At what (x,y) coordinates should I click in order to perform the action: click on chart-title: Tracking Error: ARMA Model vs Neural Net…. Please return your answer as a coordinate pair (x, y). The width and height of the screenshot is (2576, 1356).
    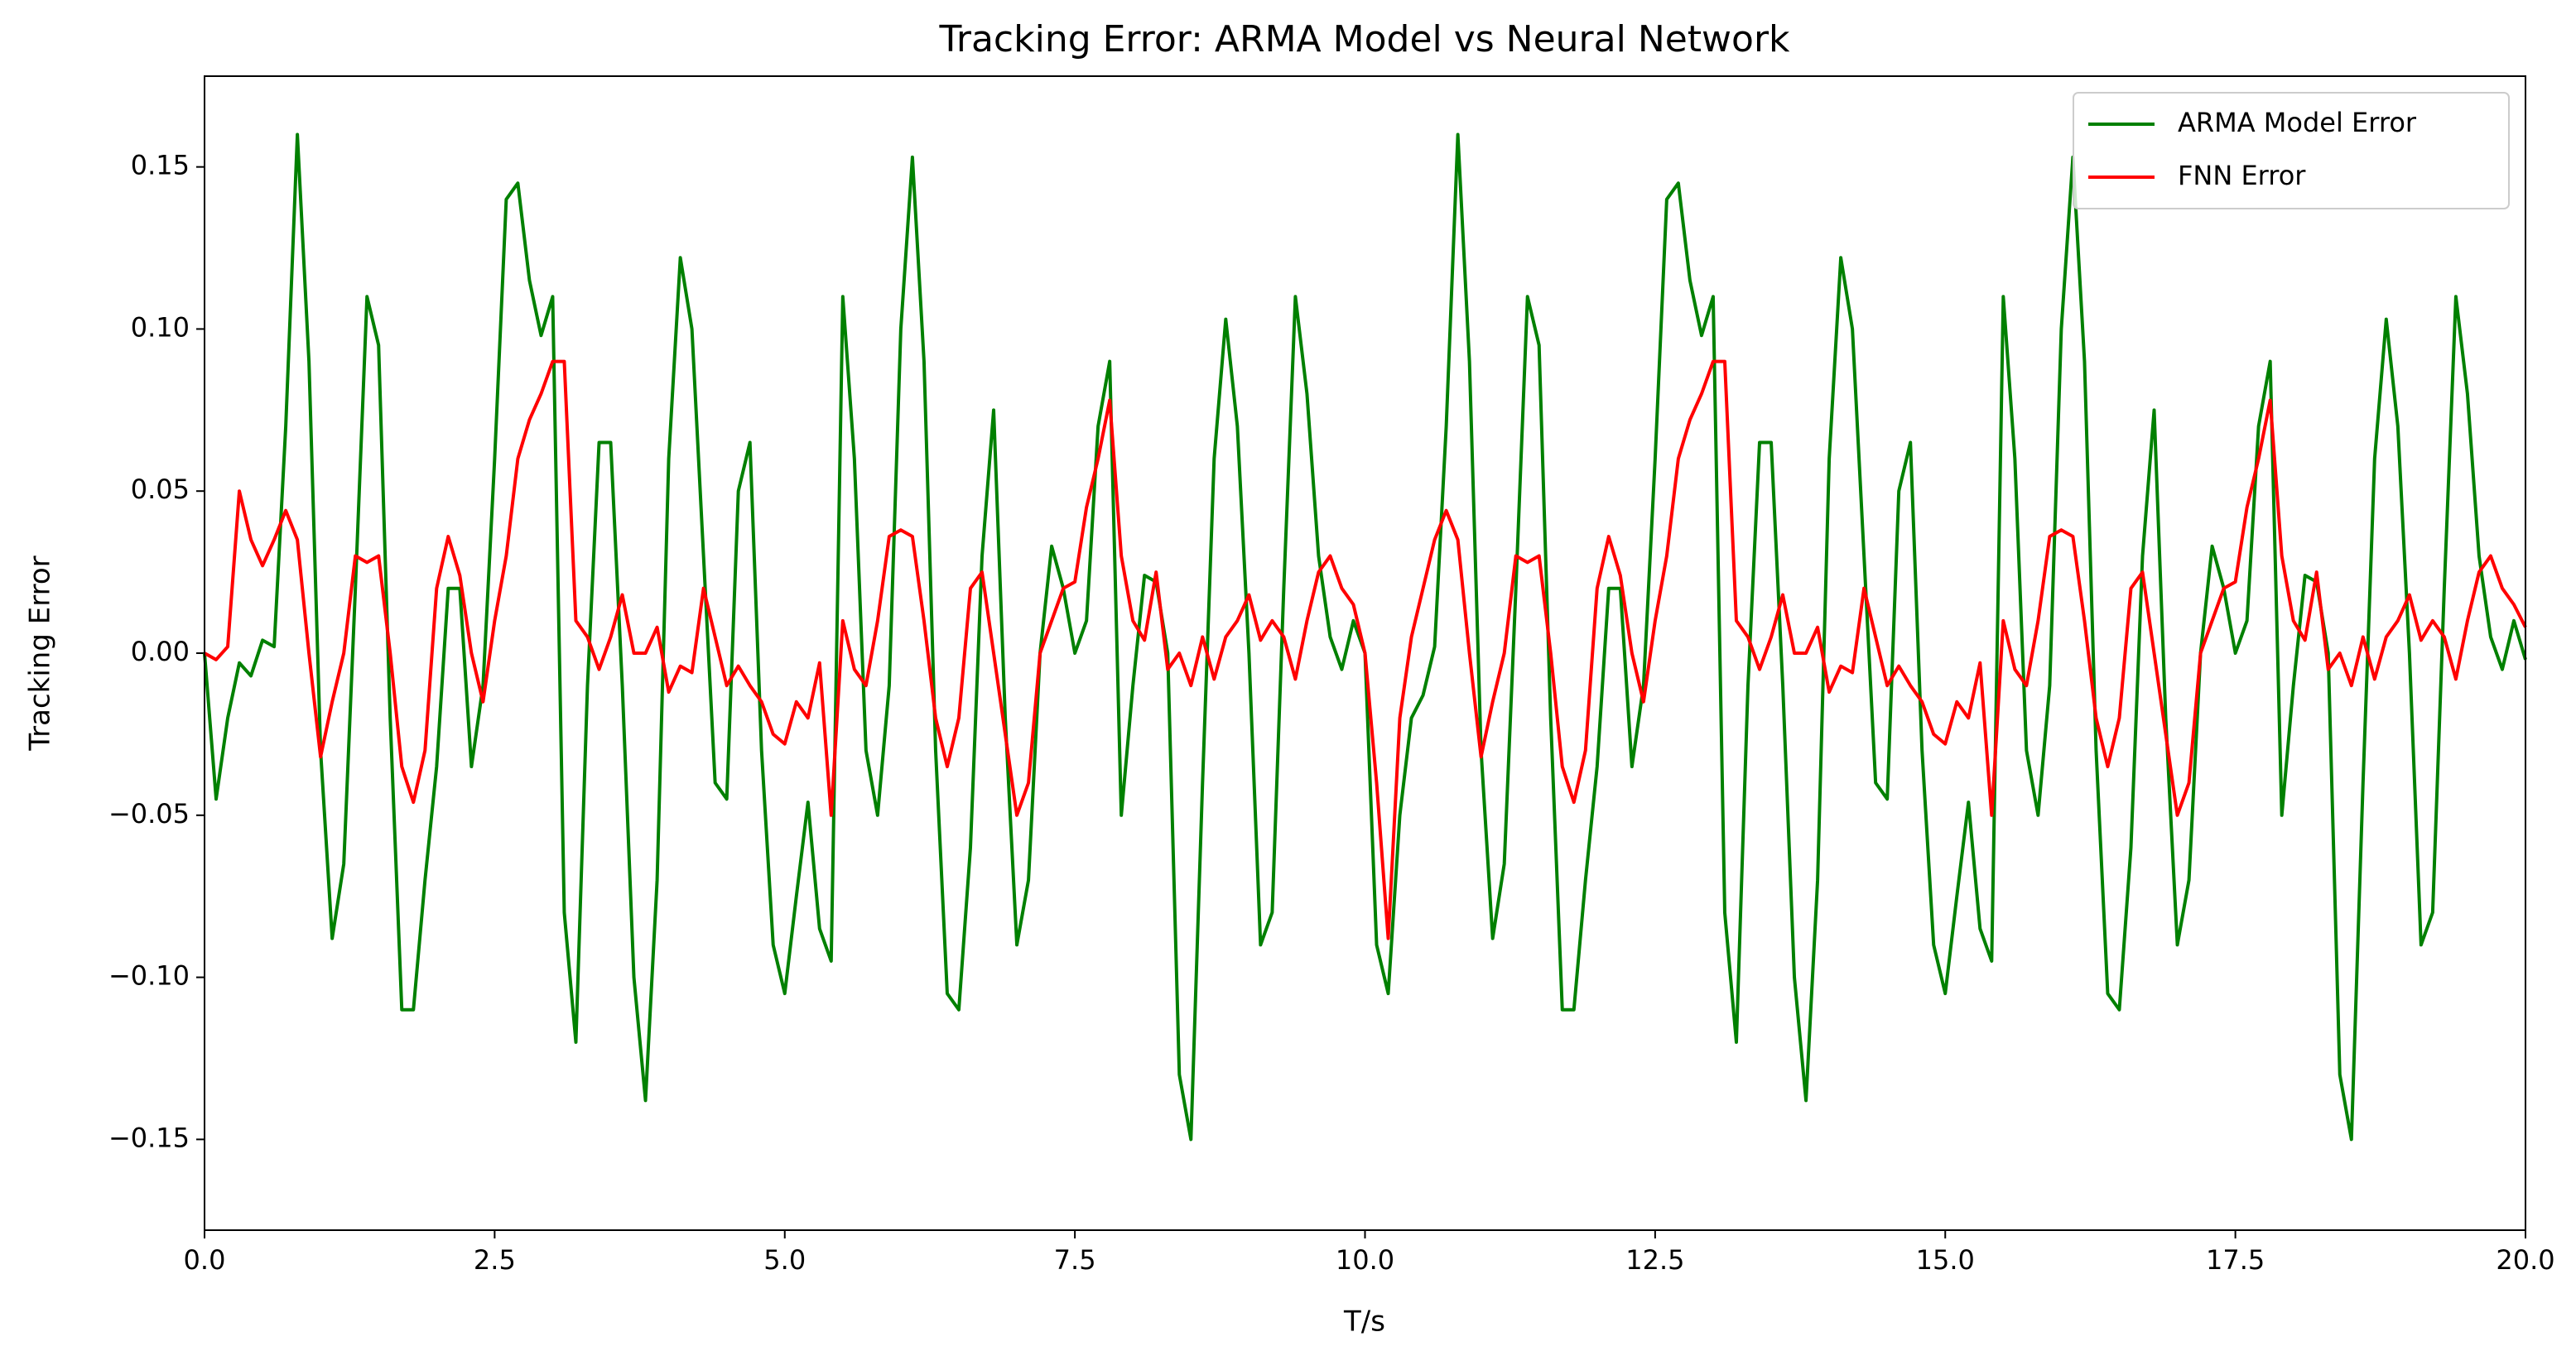
    Looking at the image, I should click on (1364, 39).